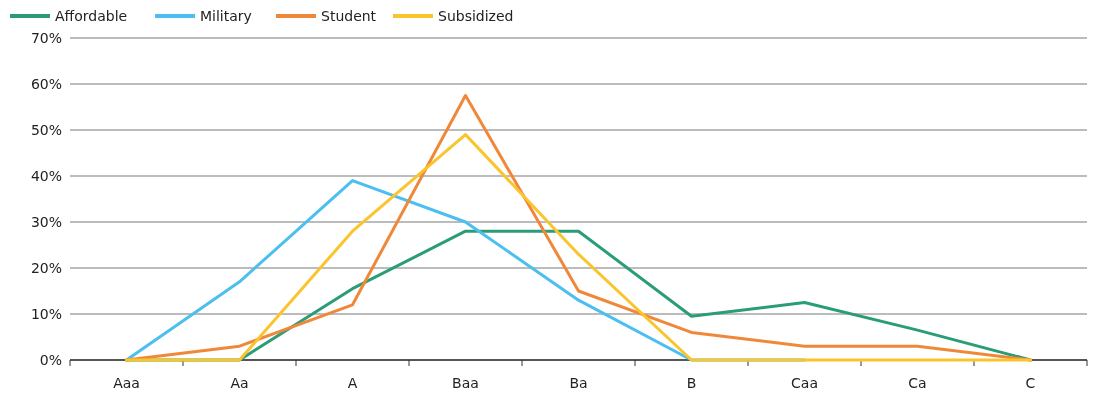  Describe the element at coordinates (46, 313) in the screenshot. I see `y-tick-label: 10%` at that location.